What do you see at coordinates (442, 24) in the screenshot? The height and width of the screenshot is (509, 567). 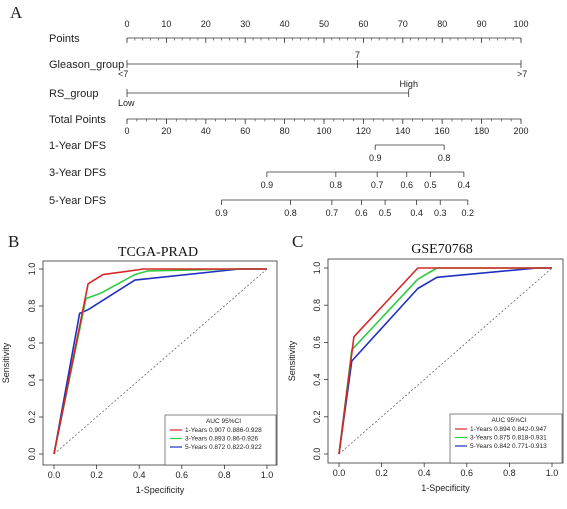 I see `nomogram-row-0-tick-label: 80` at bounding box center [442, 24].